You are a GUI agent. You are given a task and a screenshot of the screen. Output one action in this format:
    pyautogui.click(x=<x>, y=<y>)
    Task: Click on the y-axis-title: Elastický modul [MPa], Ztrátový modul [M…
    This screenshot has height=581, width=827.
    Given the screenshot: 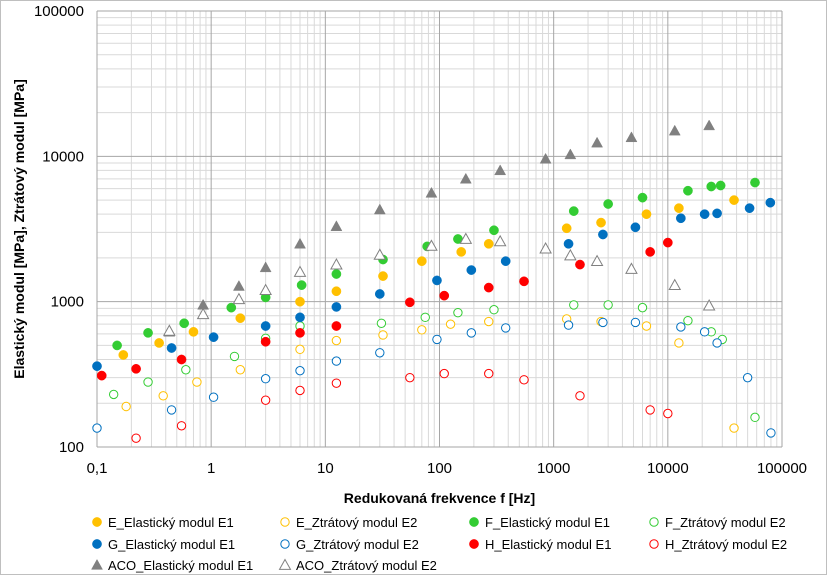 What is the action you would take?
    pyautogui.click(x=19, y=229)
    